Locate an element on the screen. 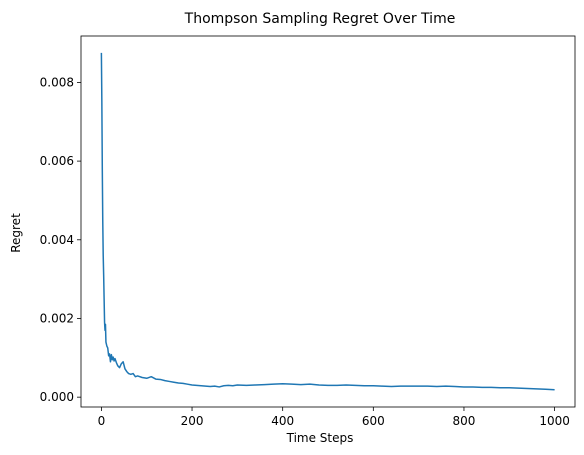 The image size is (584, 455). x-axis-label: Time Steps is located at coordinates (320, 438).